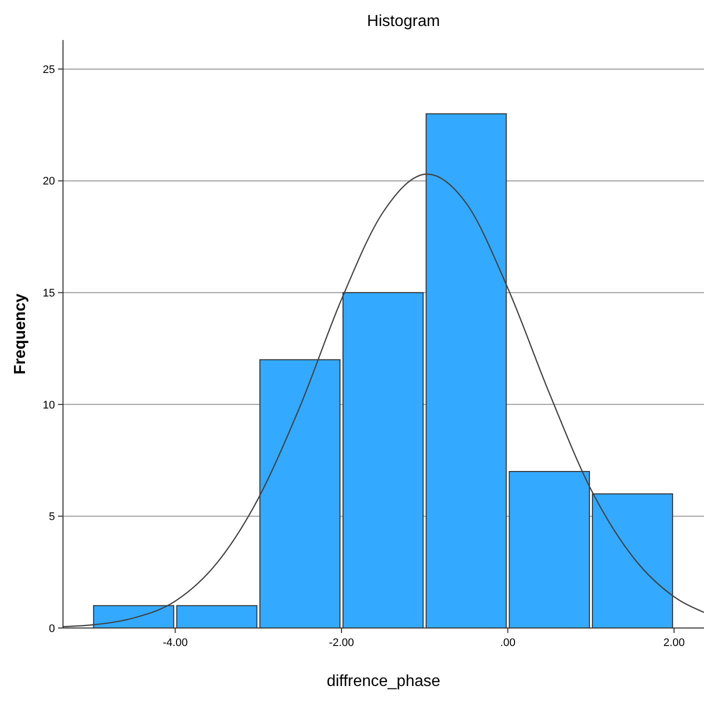  I want to click on x-axis-title: diffrence_phase, so click(383, 681).